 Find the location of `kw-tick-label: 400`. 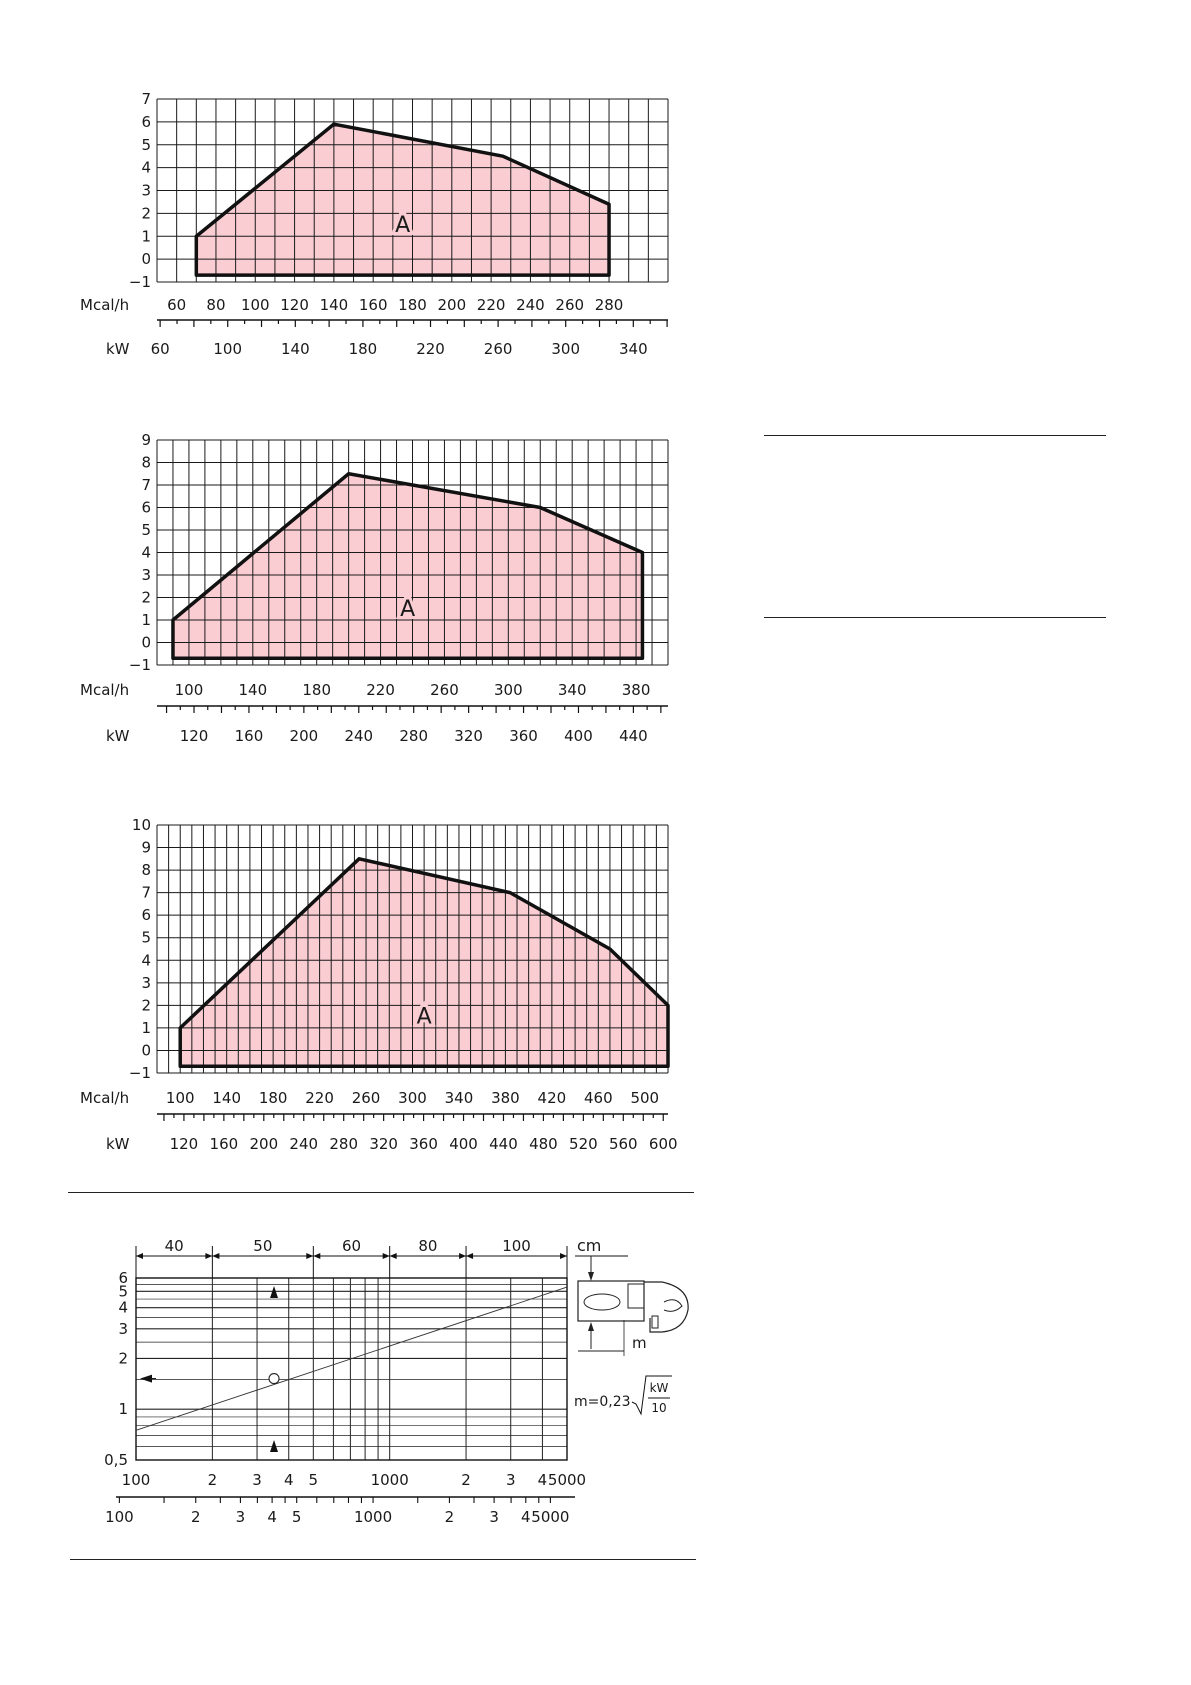

kw-tick-label: 400 is located at coordinates (578, 736).